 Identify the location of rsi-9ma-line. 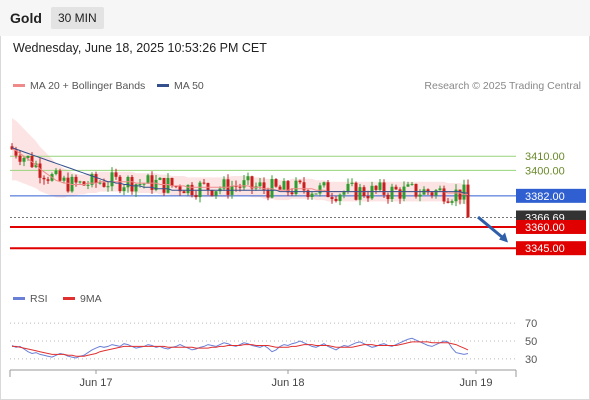
(240, 349).